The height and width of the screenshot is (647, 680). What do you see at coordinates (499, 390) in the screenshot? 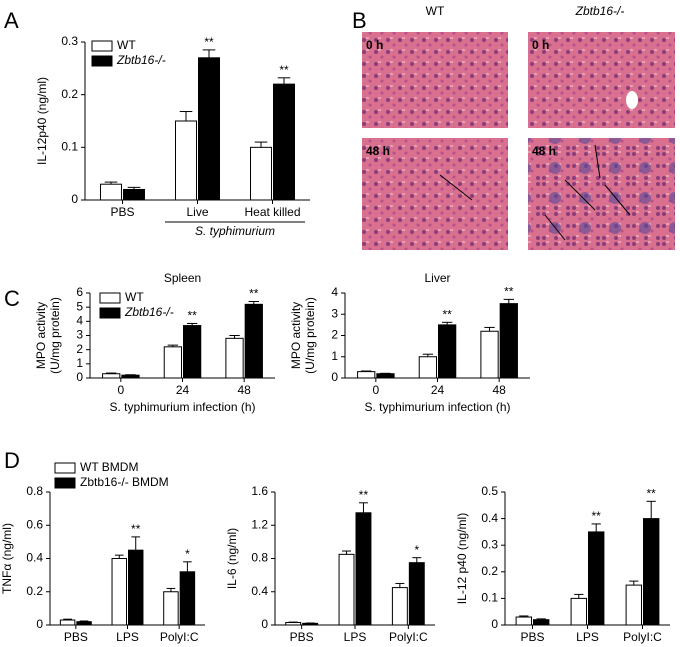
I see `x-tick-label: 48` at bounding box center [499, 390].